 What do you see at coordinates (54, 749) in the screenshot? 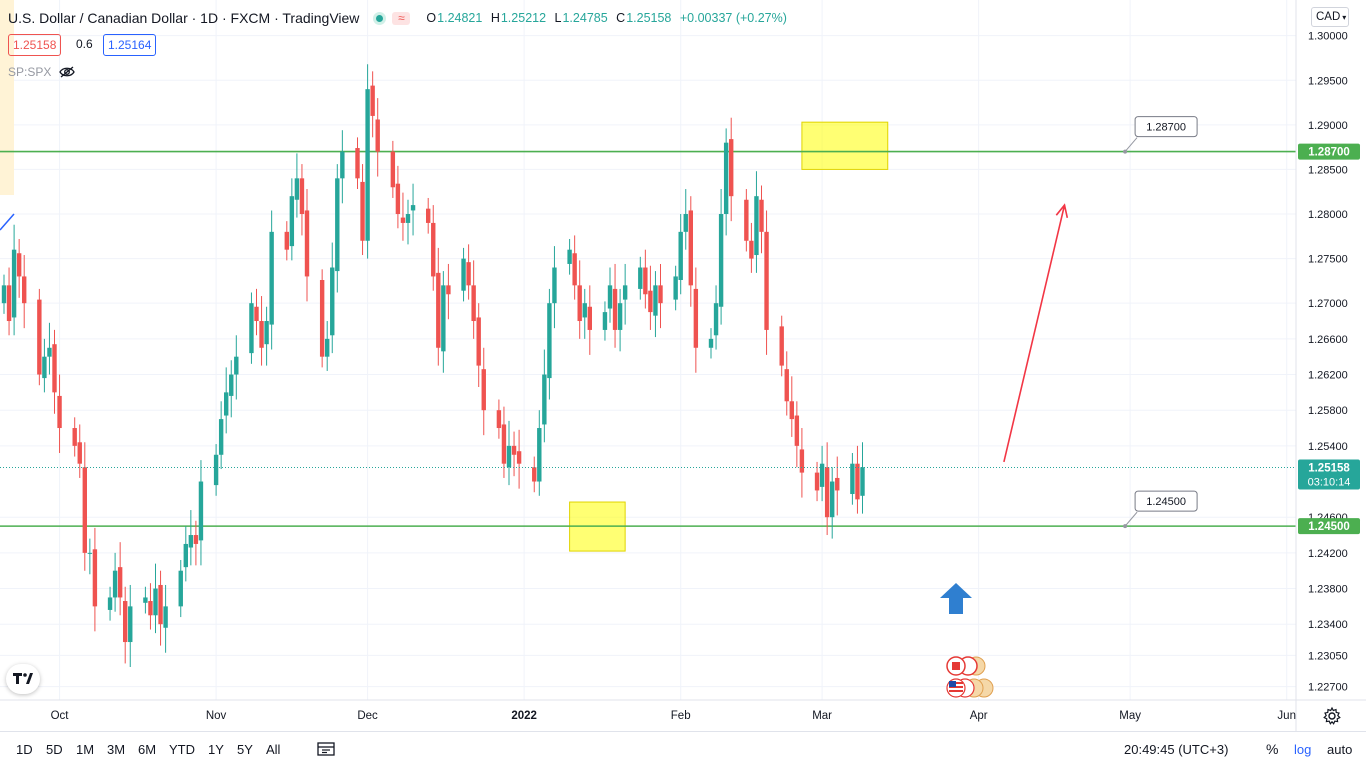
I see `timeframe-5d: 5D` at bounding box center [54, 749].